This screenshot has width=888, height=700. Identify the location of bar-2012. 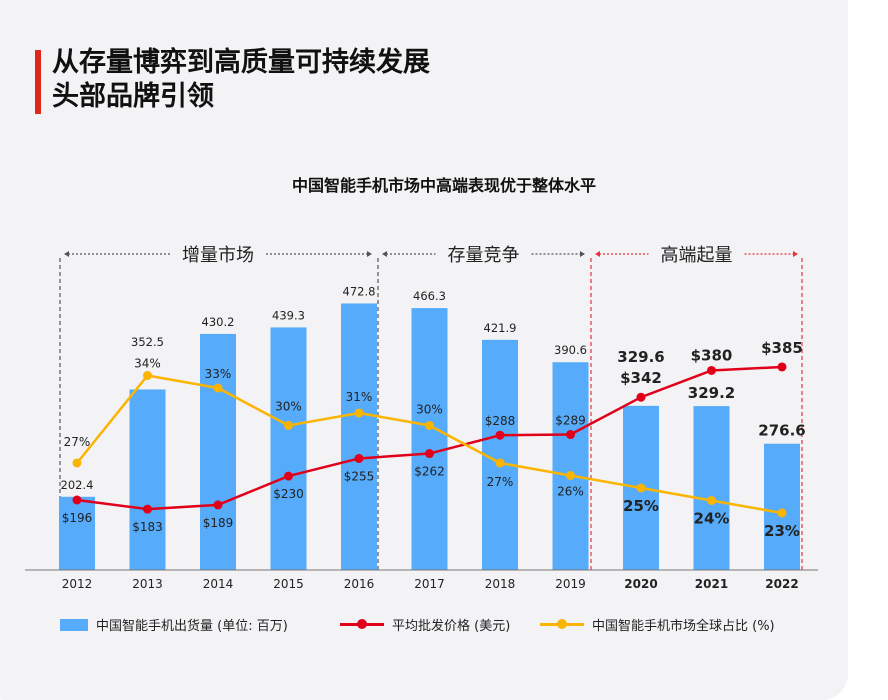
(77, 533).